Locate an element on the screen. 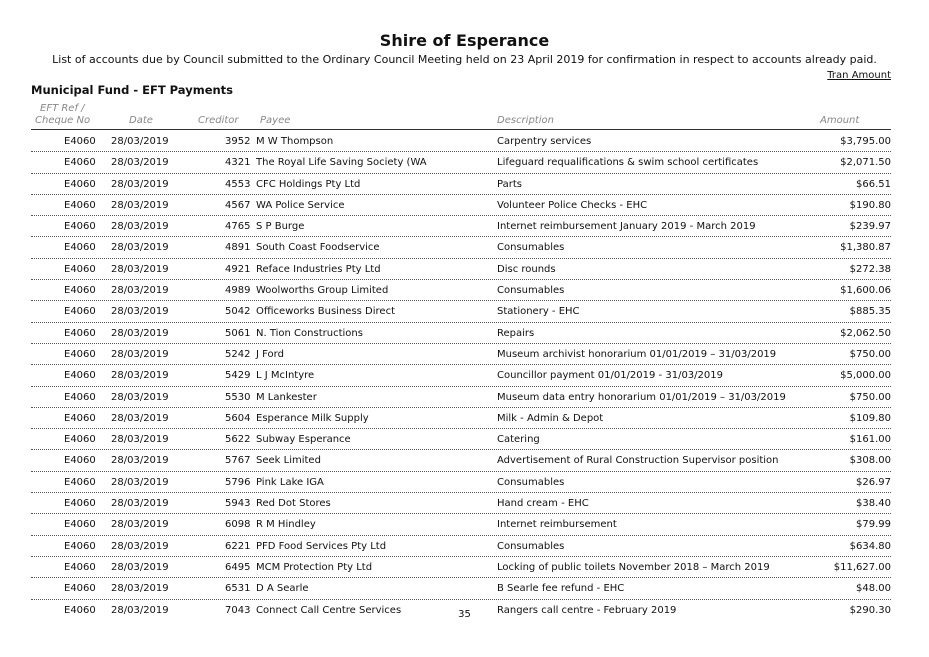  amount-cell: $2,071.50 is located at coordinates (865, 163).